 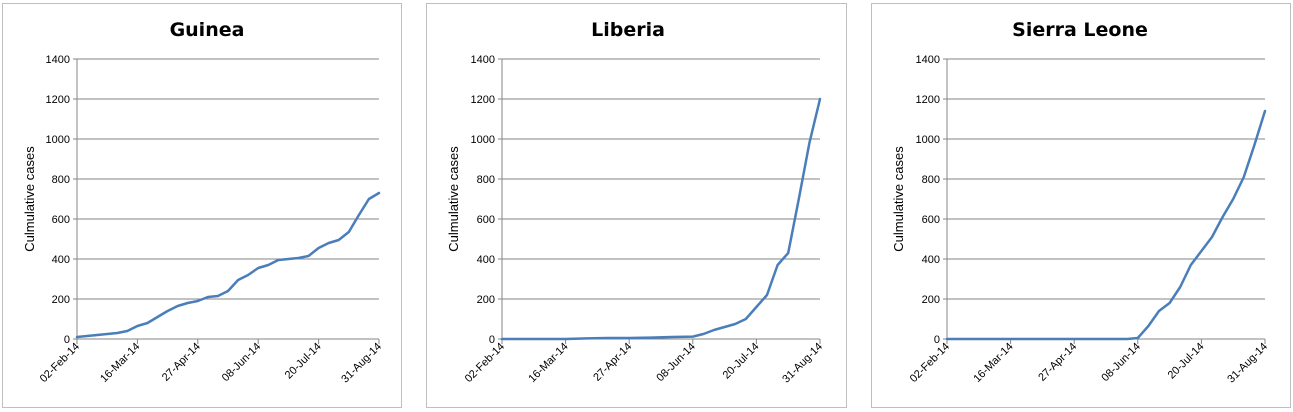 What do you see at coordinates (661, 219) in the screenshot?
I see `series-line-liberia` at bounding box center [661, 219].